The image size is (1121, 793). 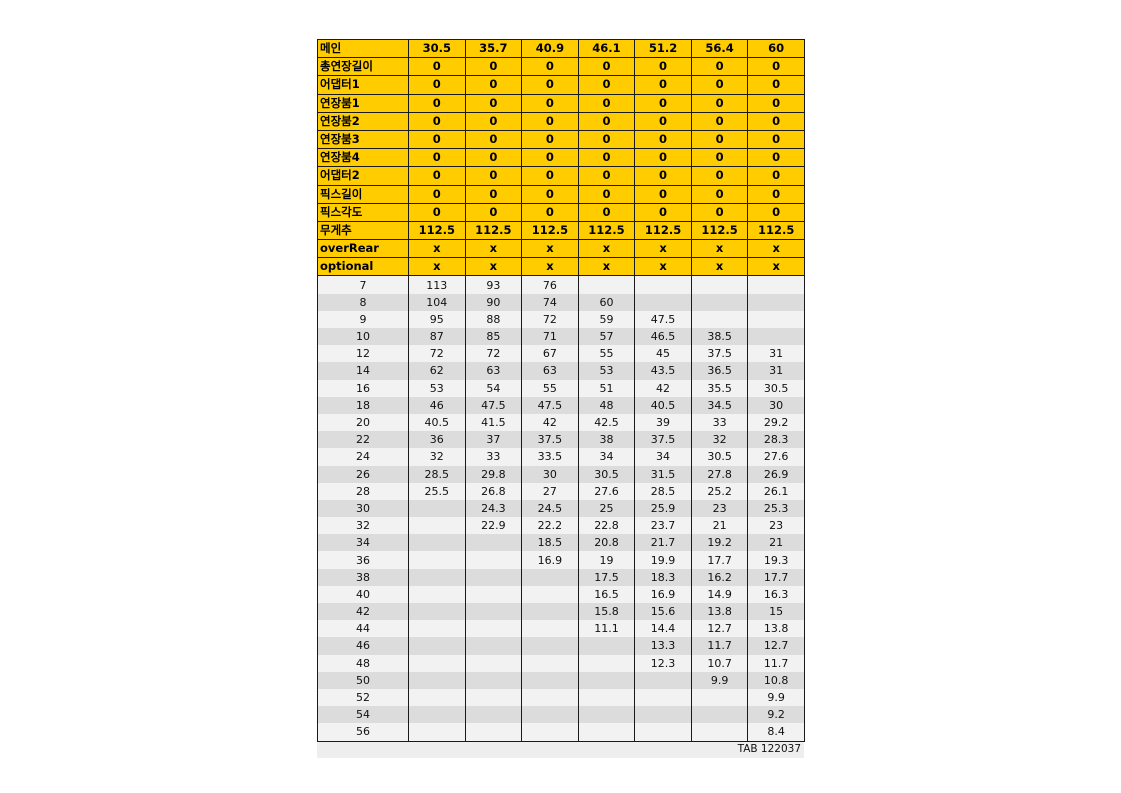 What do you see at coordinates (606, 560) in the screenshot?
I see `capacity-cell: 19` at bounding box center [606, 560].